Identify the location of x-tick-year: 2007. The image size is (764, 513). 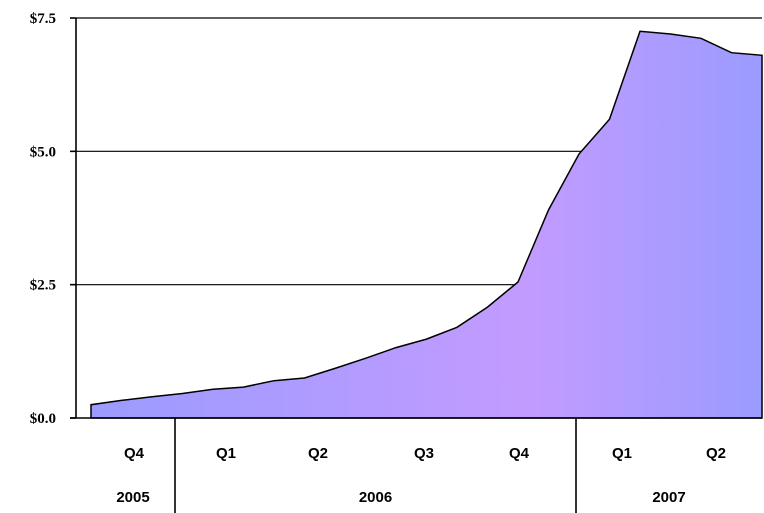
(668, 497).